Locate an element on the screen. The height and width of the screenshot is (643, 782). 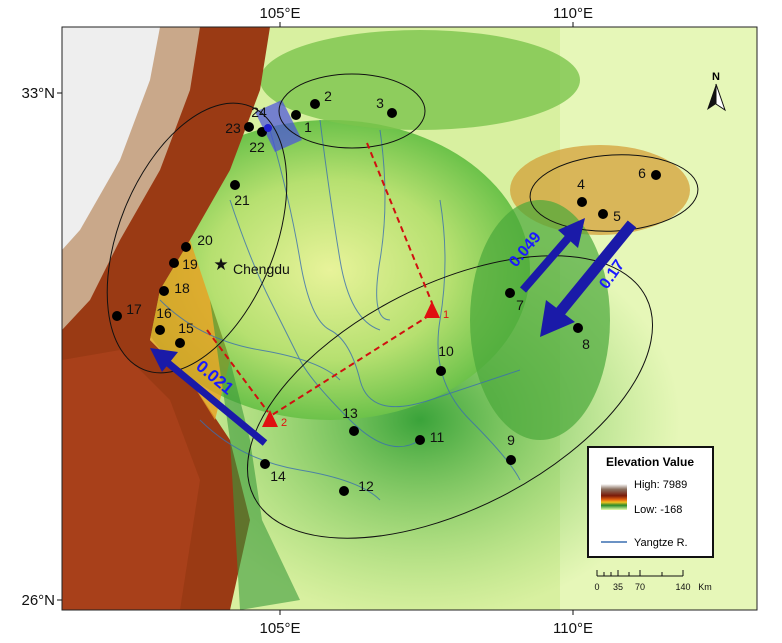
scale-tick-140: 140 is located at coordinates (682, 587).